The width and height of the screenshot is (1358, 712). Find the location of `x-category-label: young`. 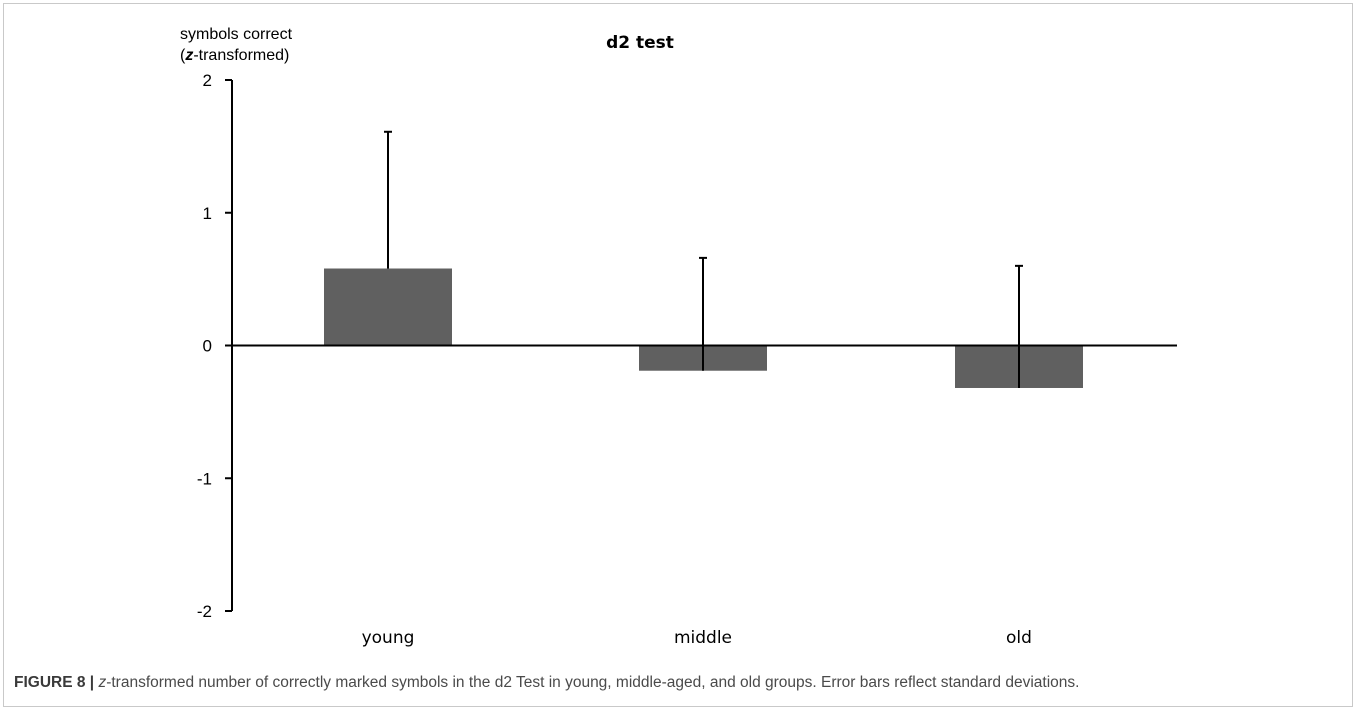

x-category-label: young is located at coordinates (388, 638).